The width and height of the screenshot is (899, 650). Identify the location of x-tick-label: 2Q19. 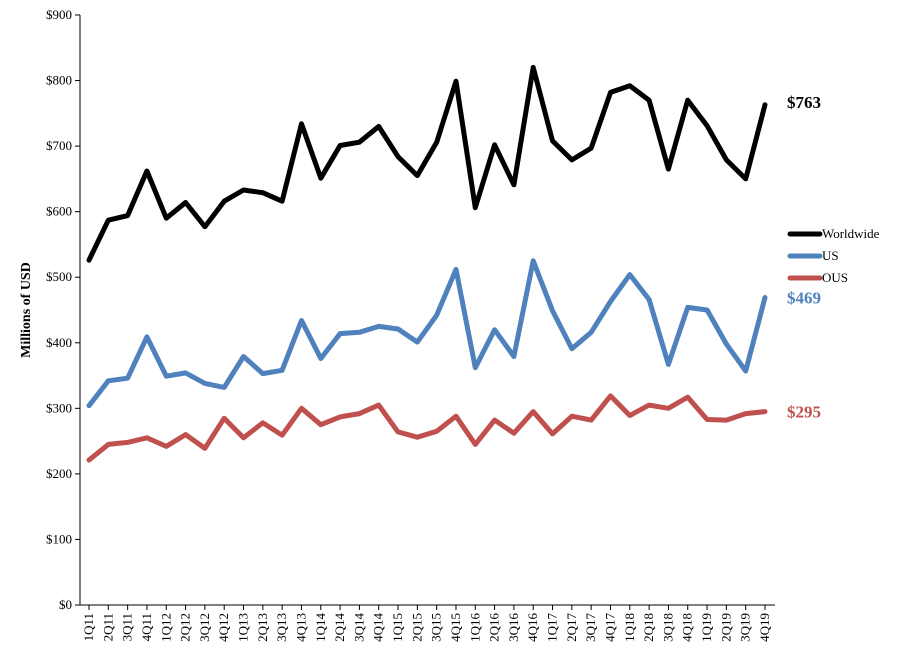
(725, 627).